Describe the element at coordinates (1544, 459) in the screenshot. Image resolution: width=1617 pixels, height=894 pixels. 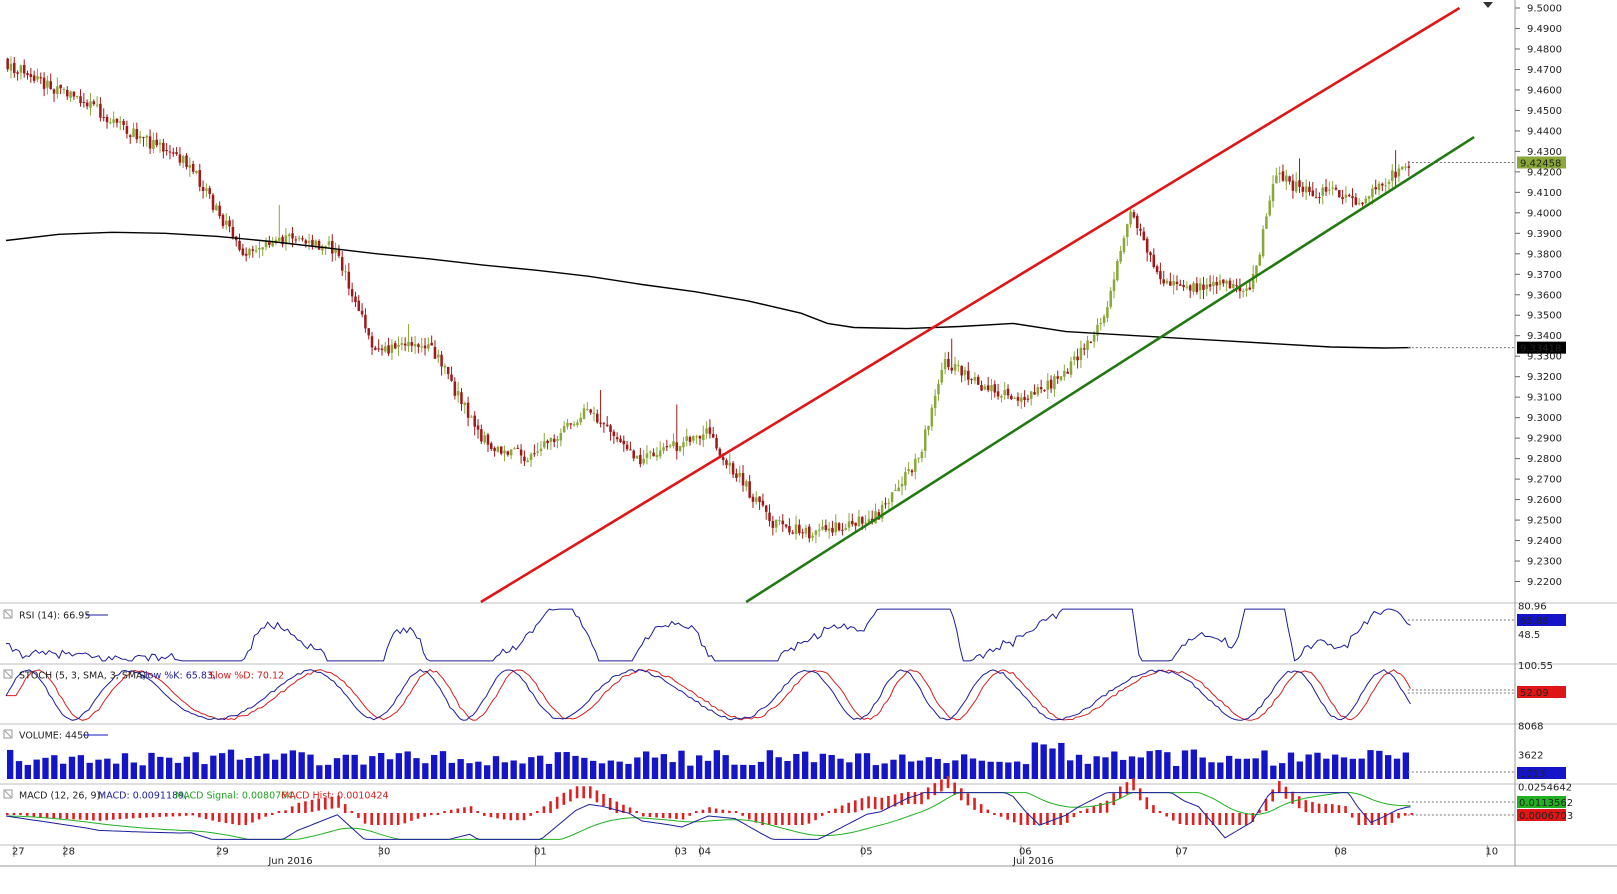
I see `price-tick-label: 9.2800` at that location.